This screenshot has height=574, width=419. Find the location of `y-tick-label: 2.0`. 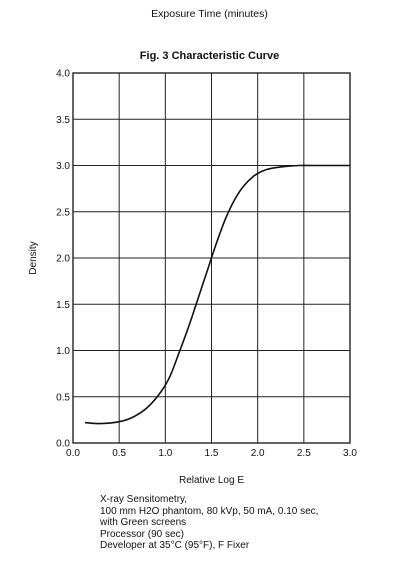

y-tick-label: 2.0 is located at coordinates (63, 259).